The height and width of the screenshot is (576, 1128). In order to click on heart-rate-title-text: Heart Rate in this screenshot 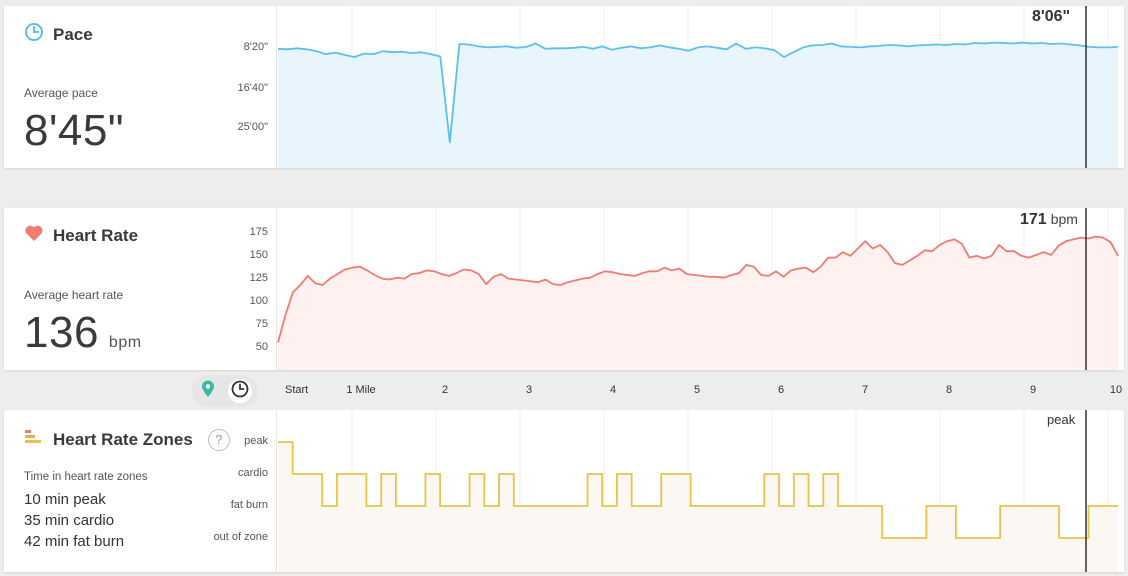, I will do `click(96, 235)`.